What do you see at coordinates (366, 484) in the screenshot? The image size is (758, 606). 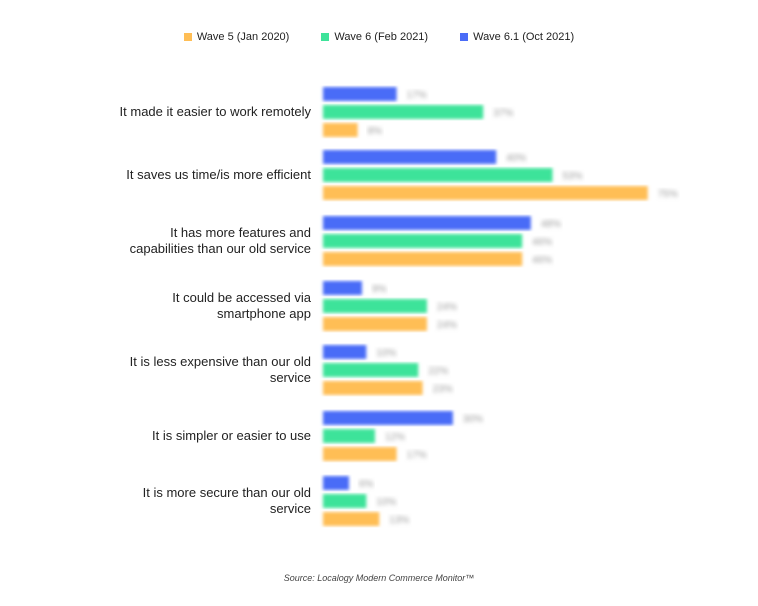 I see `data-label: 6%` at bounding box center [366, 484].